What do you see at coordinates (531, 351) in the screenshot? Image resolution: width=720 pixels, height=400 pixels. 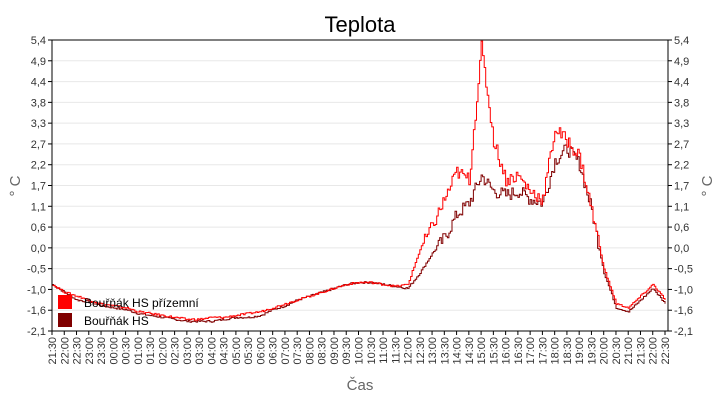 I see `x-tick-label: 17:00` at bounding box center [531, 351].